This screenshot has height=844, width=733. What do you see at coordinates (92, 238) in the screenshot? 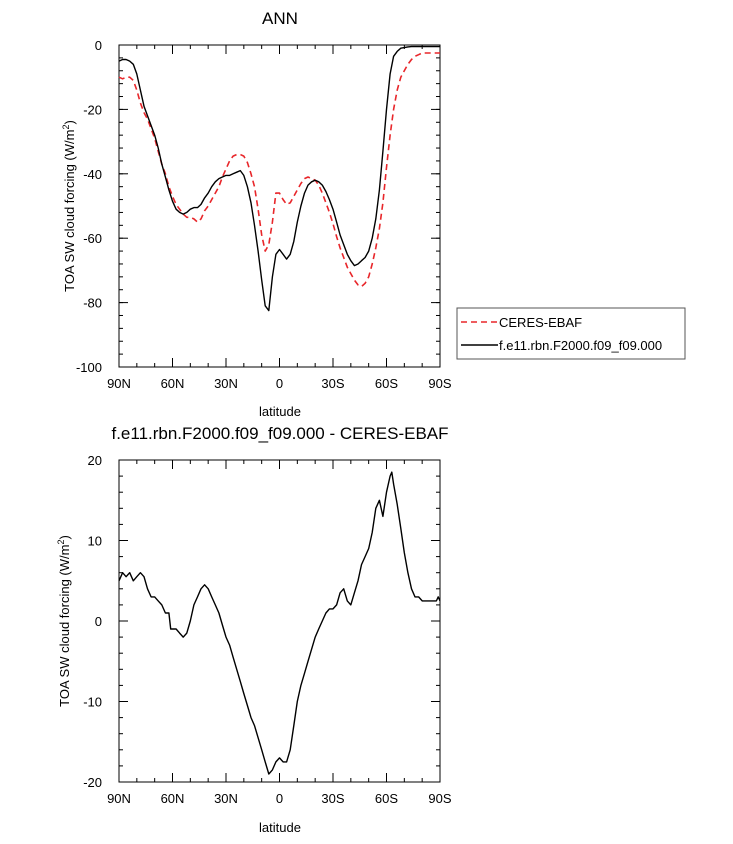
I see `y-tick-label: -60` at bounding box center [92, 238].